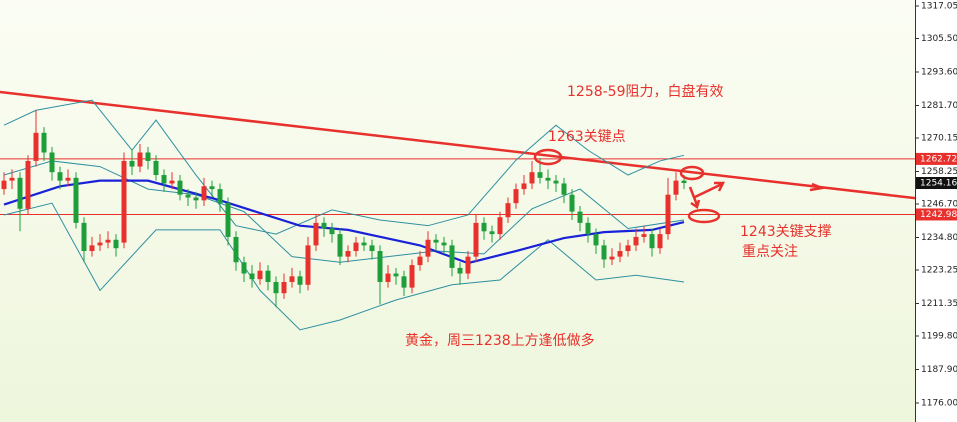 This screenshot has width=957, height=422. Describe the element at coordinates (939, 39) in the screenshot. I see `y-tick-label: 1305.50` at that location.